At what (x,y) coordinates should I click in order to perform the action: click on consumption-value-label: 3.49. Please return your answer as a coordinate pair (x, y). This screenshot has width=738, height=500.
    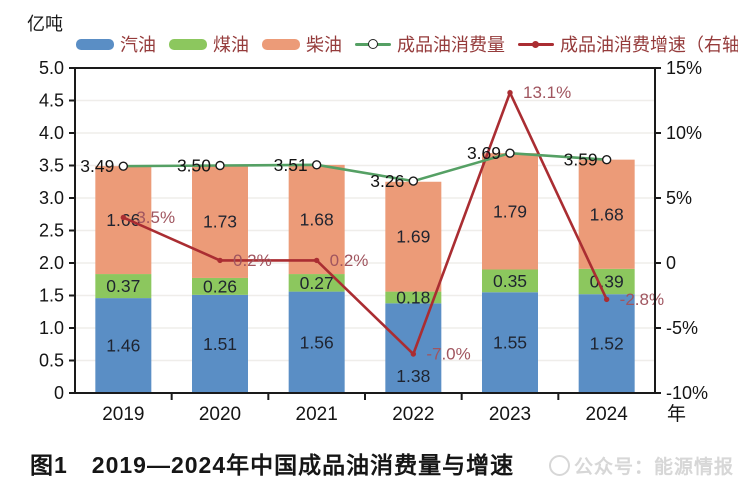
    Looking at the image, I should click on (97, 166).